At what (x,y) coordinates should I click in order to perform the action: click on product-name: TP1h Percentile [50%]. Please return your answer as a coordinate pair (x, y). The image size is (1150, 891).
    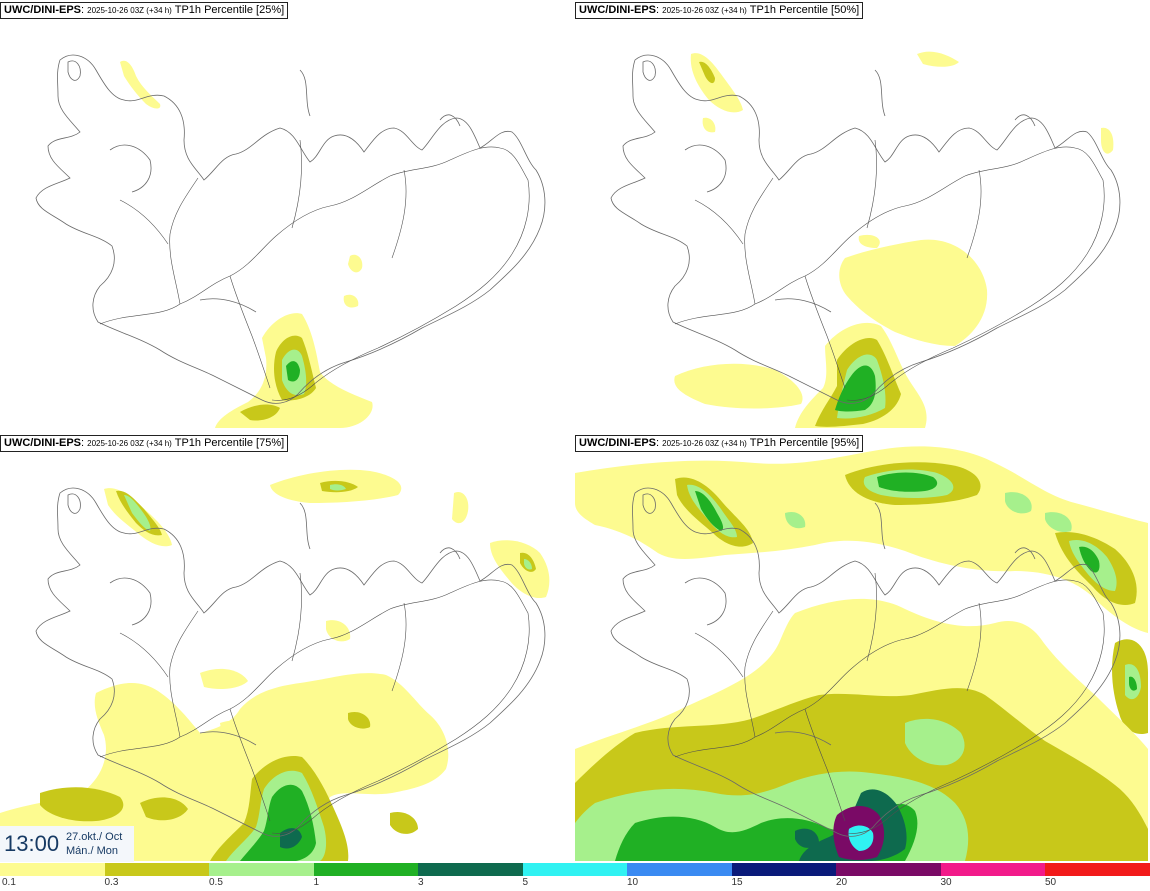
    Looking at the image, I should click on (804, 10).